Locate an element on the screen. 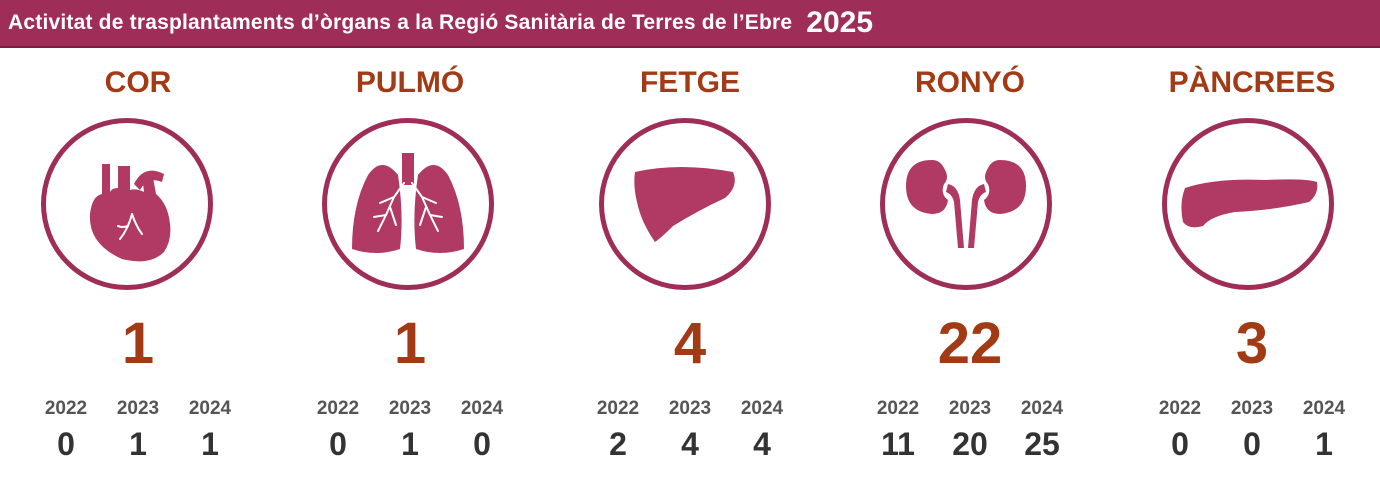 The height and width of the screenshot is (492, 1380). lungs-icon is located at coordinates (408, 203).